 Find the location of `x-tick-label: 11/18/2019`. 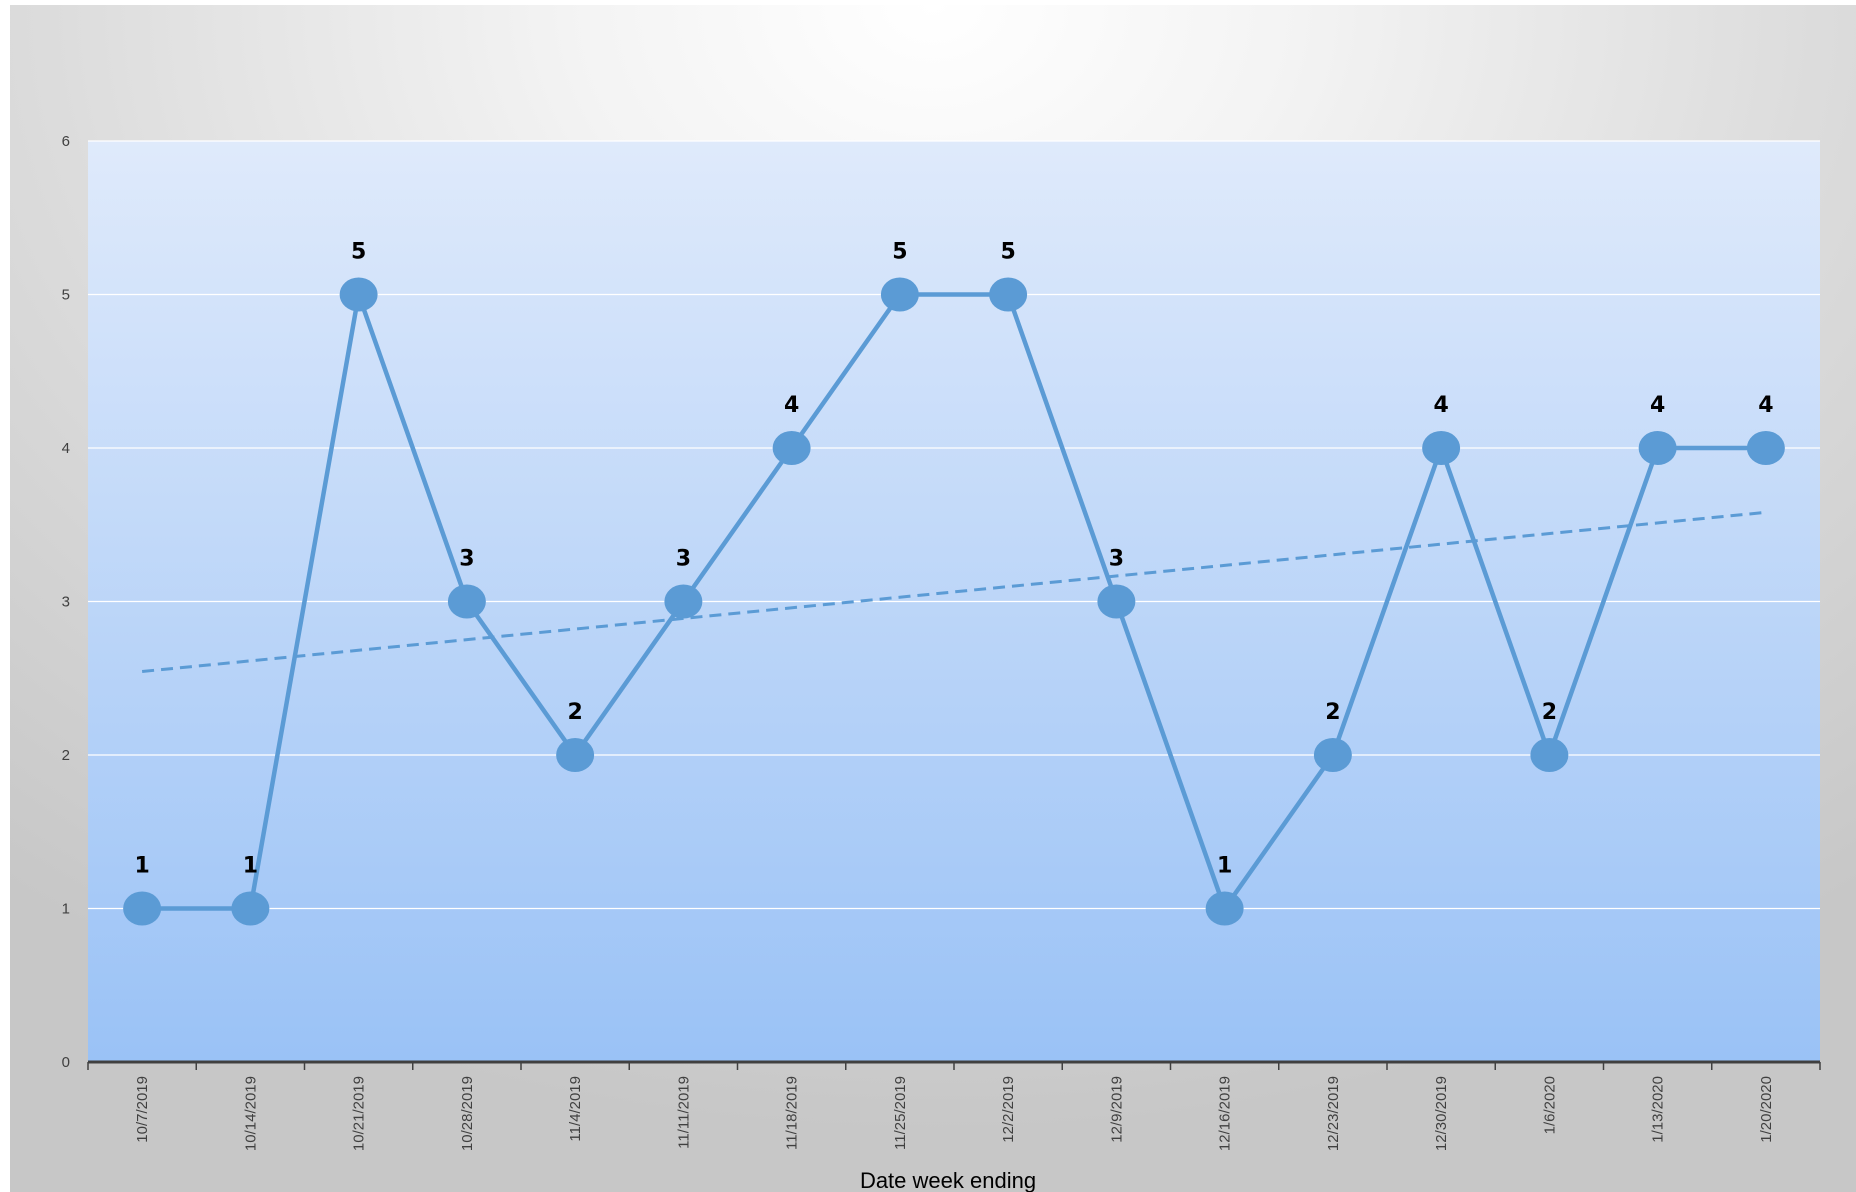

x-tick-label: 11/18/2019 is located at coordinates (792, 1113).